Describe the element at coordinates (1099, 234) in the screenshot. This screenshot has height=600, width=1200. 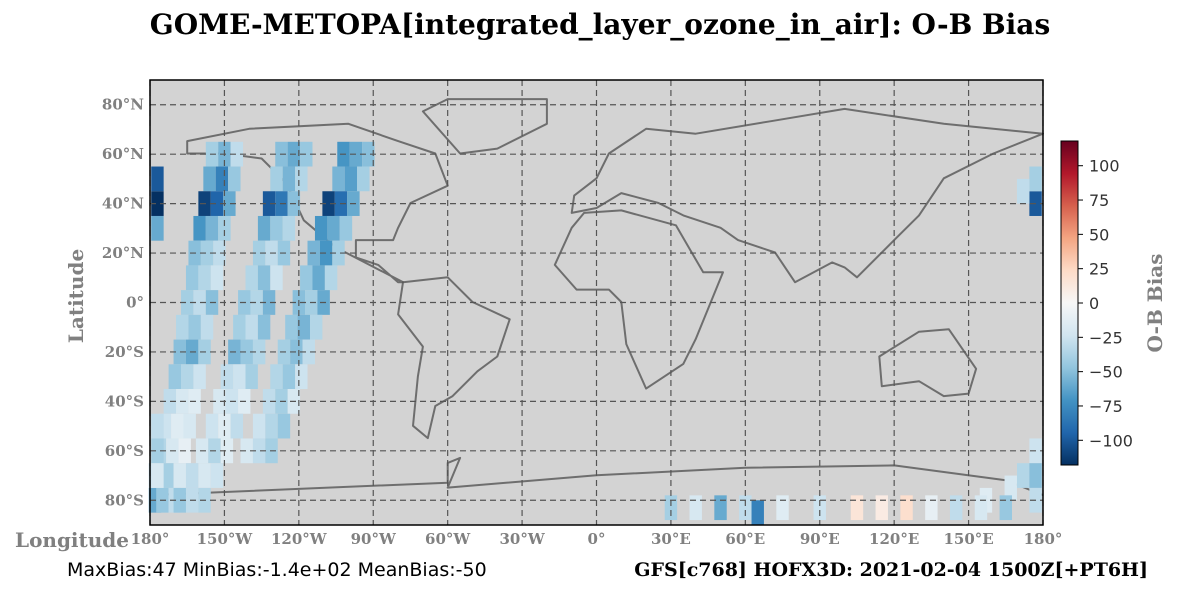
I see `colorbar-tick-label: 50` at that location.